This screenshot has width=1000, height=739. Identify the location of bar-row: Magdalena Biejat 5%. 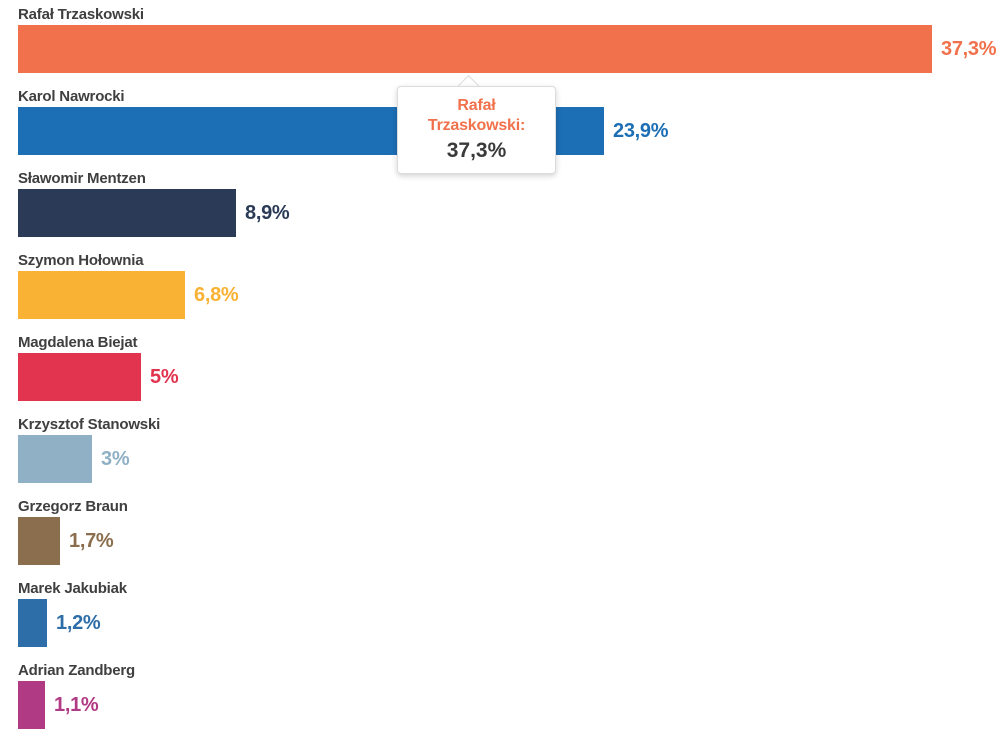
(509, 369).